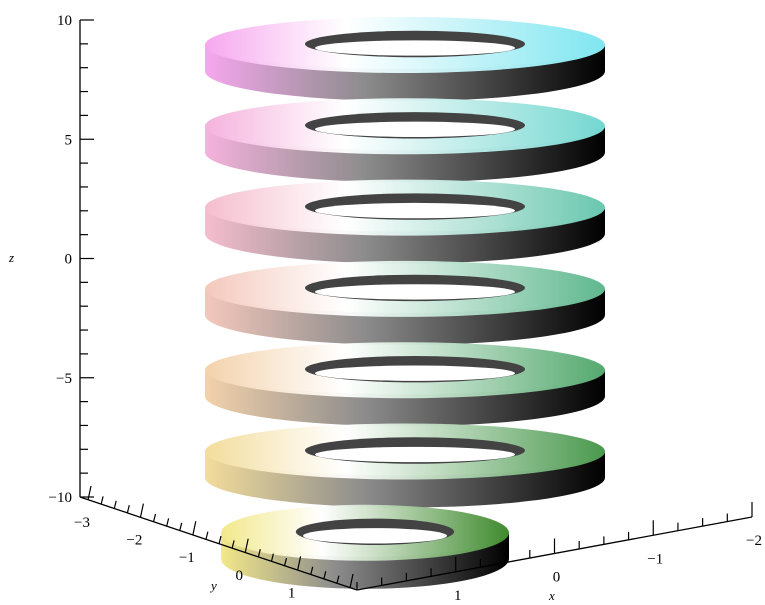  What do you see at coordinates (292, 593) in the screenshot?
I see `y-tick-label: 1` at bounding box center [292, 593].